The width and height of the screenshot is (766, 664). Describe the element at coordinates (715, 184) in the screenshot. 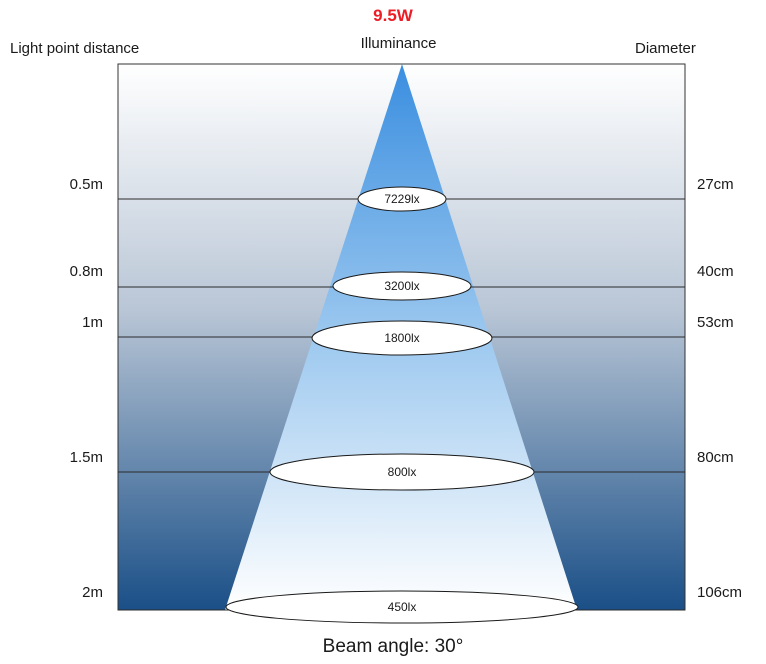

I see `diameter-label: 27cm` at that location.